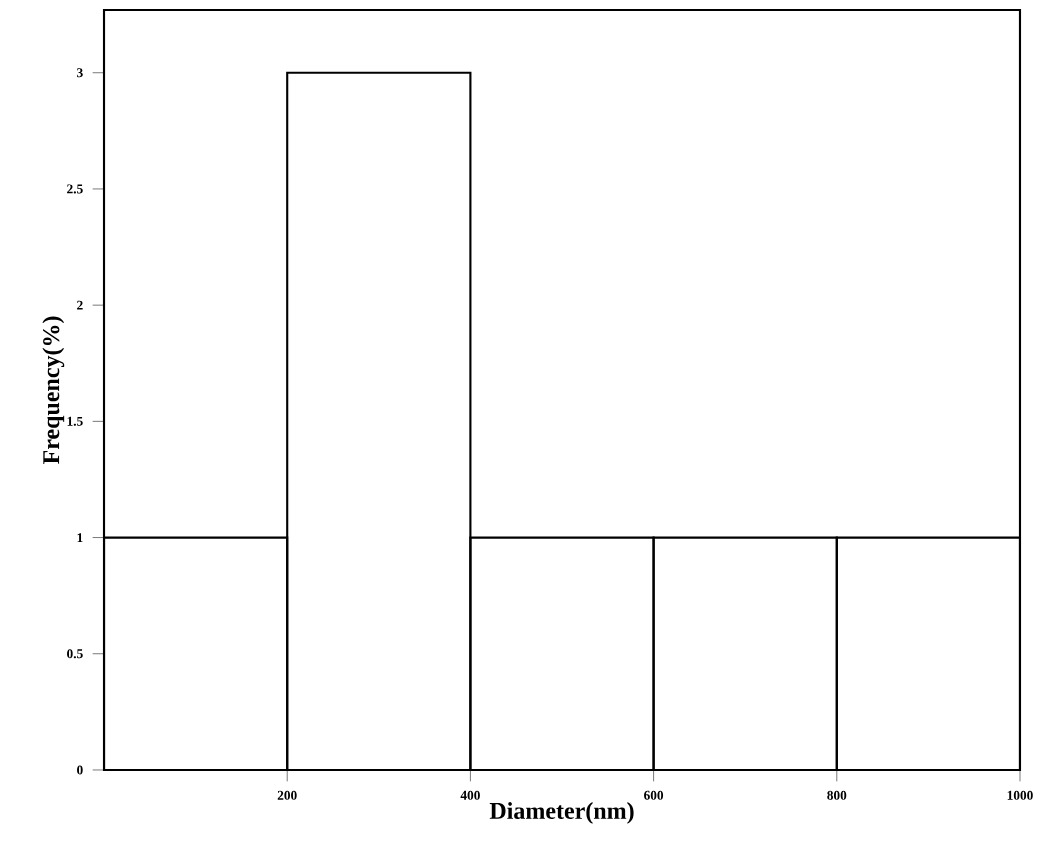  Describe the element at coordinates (53, 390) in the screenshot. I see `y-axis-title: Frequency(%)` at that location.